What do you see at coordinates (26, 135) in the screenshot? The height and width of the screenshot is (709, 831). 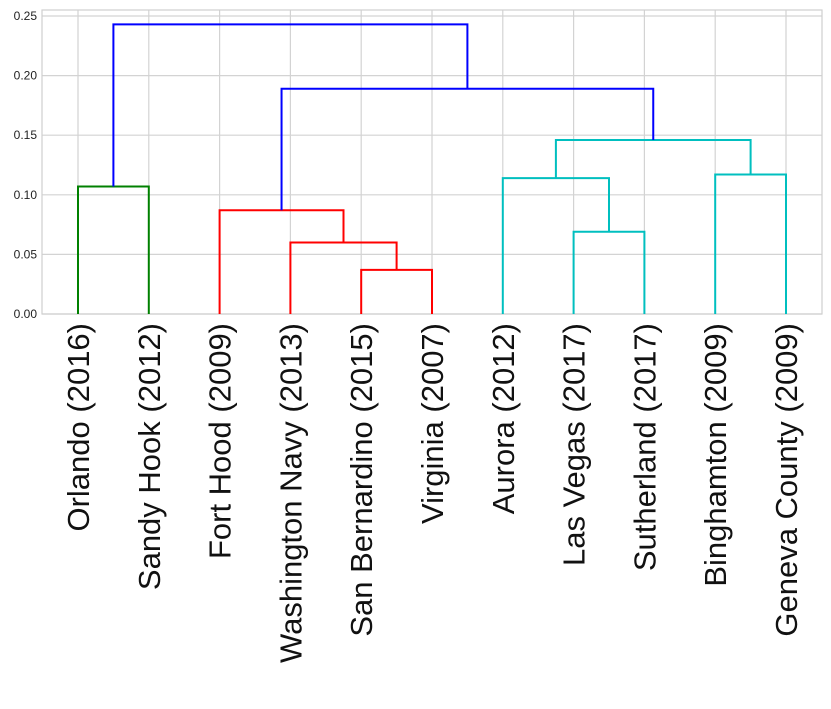 I see `y-tick-label: 0.15` at bounding box center [26, 135].